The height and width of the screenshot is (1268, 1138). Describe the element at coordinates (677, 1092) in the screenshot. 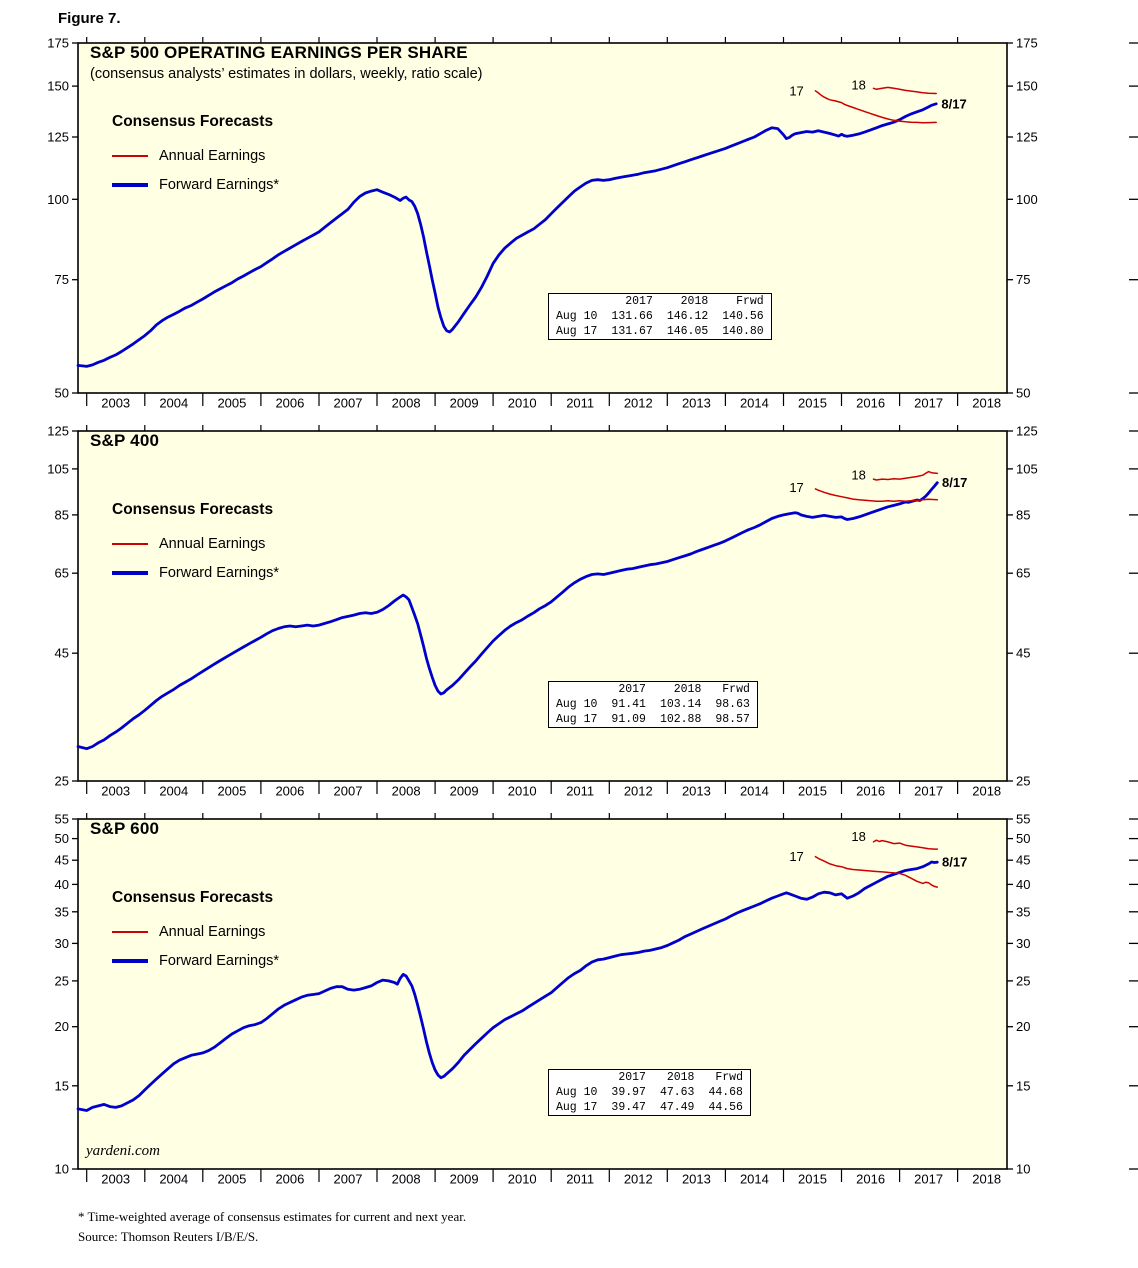

I see `cell: 47.63` at that location.